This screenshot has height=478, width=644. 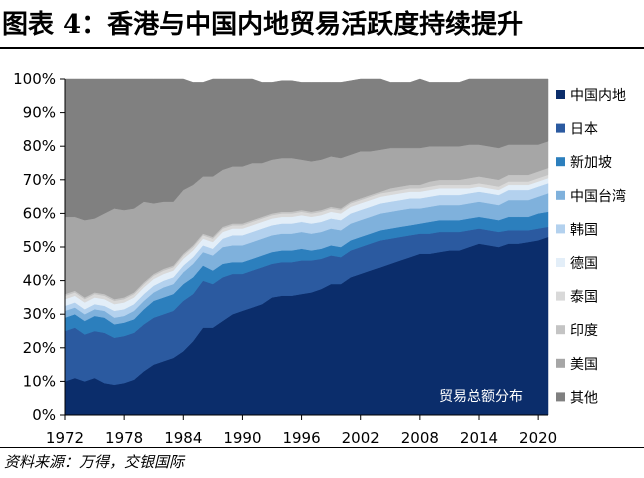 I want to click on x-tick-label: 1996, so click(x=301, y=438).